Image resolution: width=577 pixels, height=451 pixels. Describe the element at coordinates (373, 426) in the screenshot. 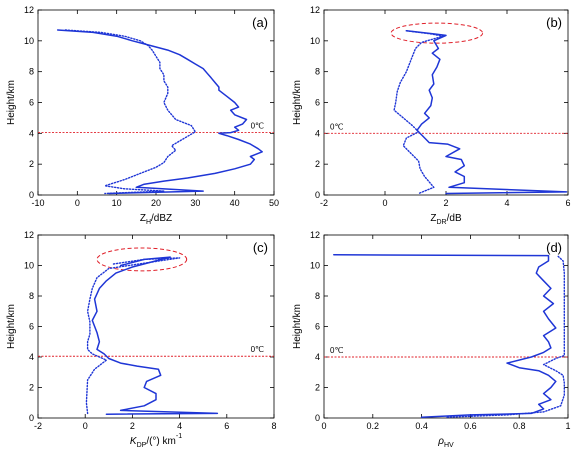

I see `x-tick-label: 0.2` at that location.